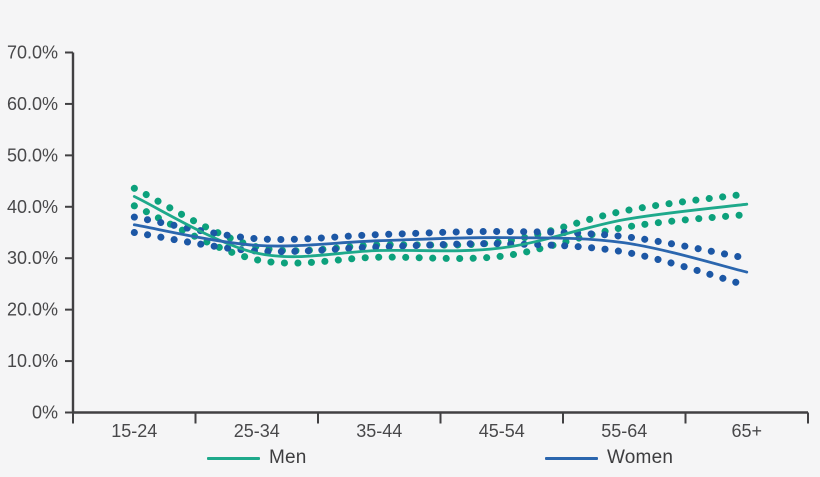 The image size is (820, 477). I want to click on y-tick-label: 0%, so click(45, 413).